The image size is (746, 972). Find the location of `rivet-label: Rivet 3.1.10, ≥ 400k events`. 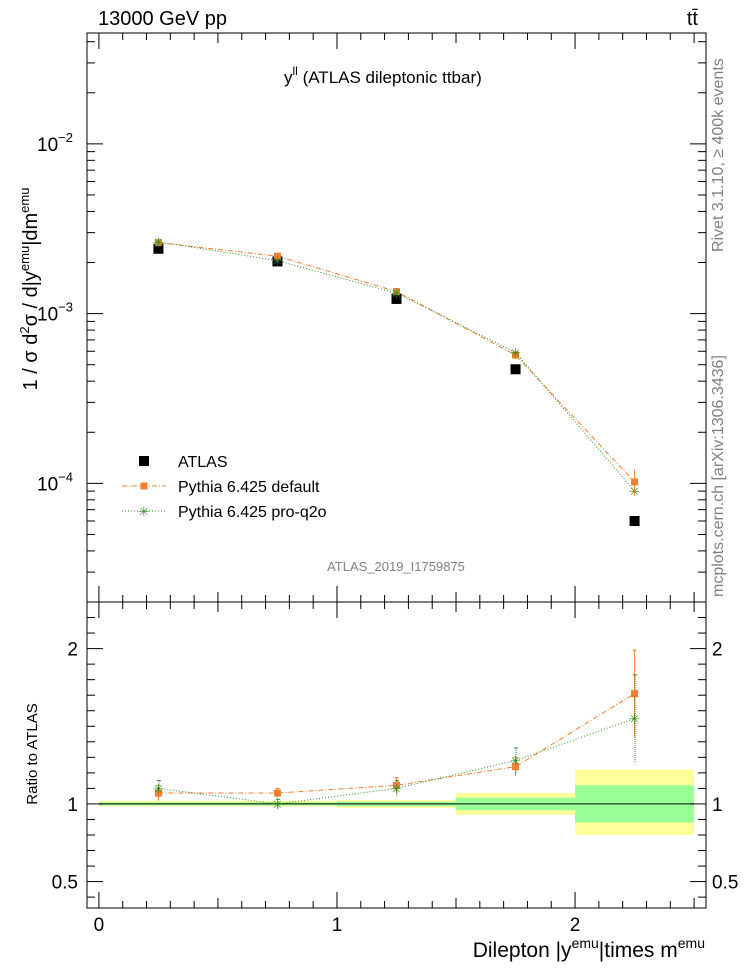

rivet-label: Rivet 3.1.10, ≥ 400k events is located at coordinates (718, 155).